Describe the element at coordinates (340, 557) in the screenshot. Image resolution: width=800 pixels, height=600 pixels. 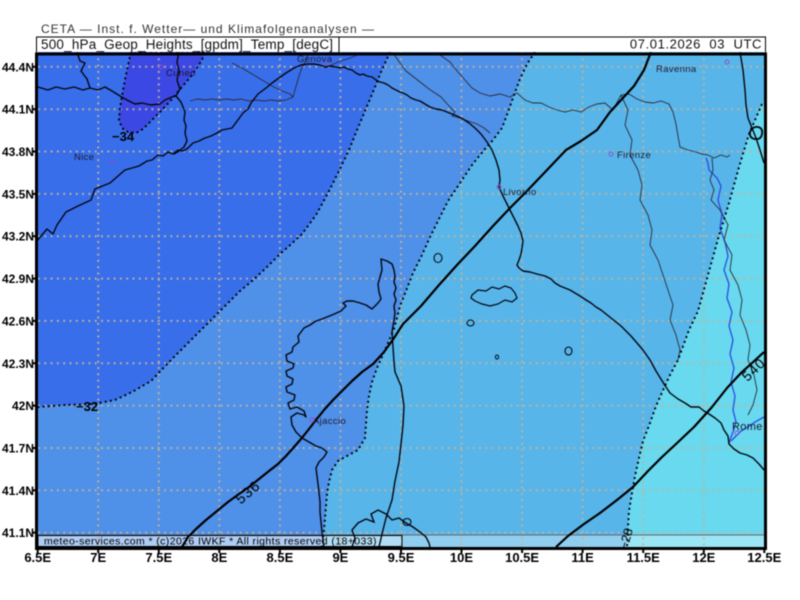
I see `svg-text: 9E` at that location.